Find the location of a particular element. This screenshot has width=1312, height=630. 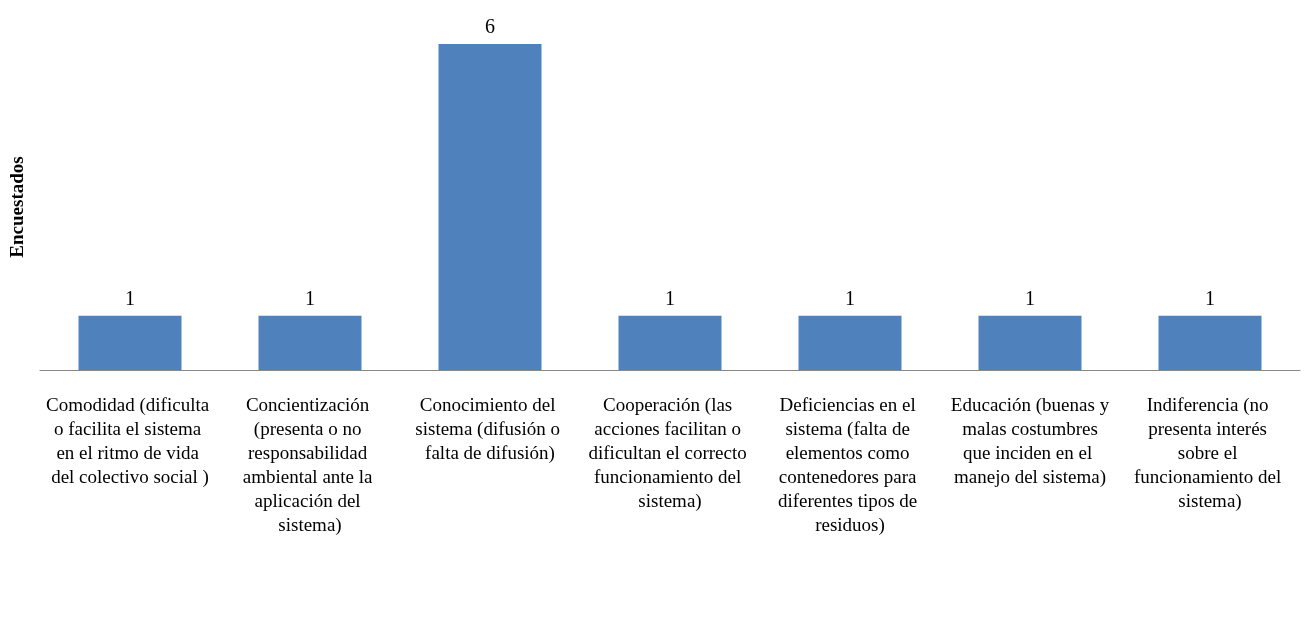

x-tick-label: Concientización (presenta o no responsabilidad ambiental ante la aplicación del sistema) is located at coordinates (310, 464).